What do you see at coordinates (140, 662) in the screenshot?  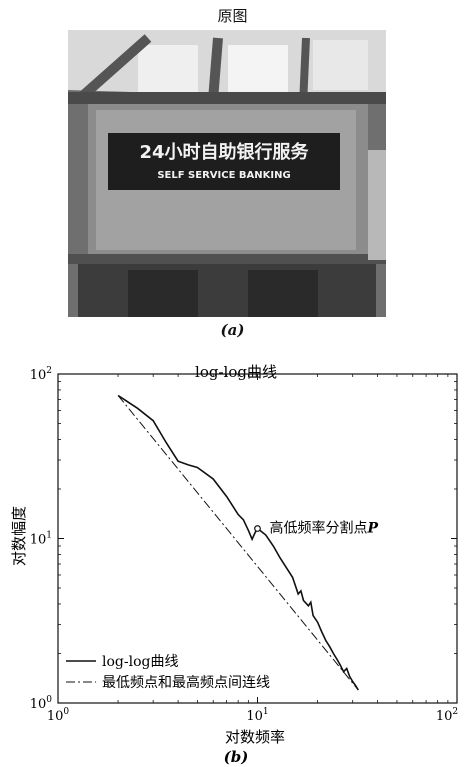 I see `legend-label-0: log-log曲线` at bounding box center [140, 662].